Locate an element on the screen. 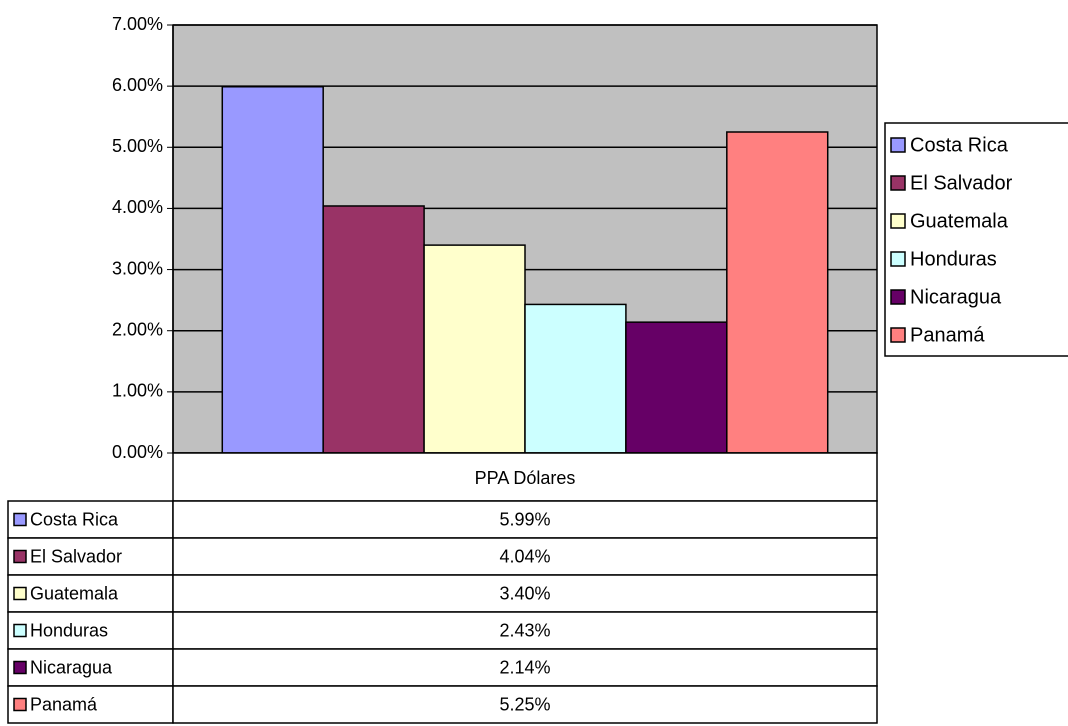 The width and height of the screenshot is (1068, 726). legend-label: Panamá is located at coordinates (947, 335).